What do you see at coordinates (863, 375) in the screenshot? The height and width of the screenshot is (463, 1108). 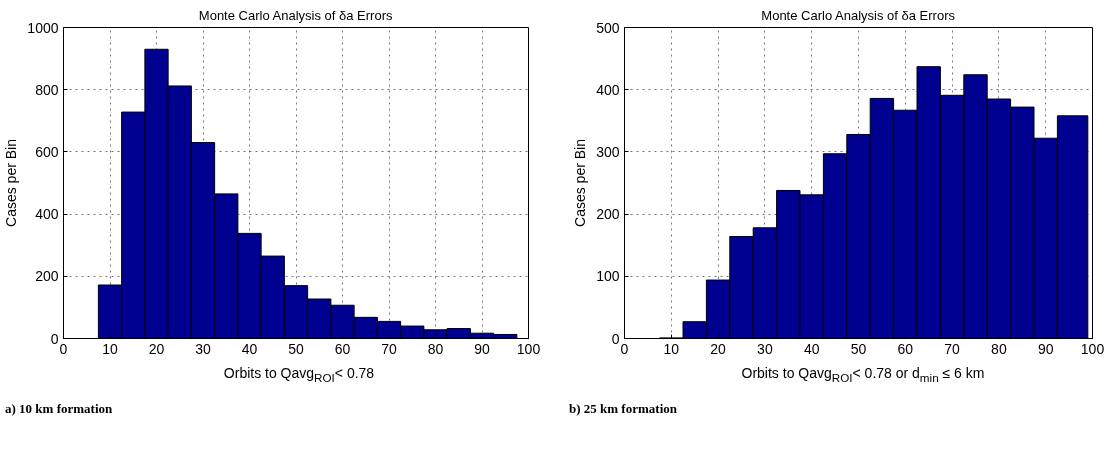 I see `x-axis-title: Orbits to Qavg$_{ROI}$< 0.78 or d$_{min}$ ≤ 6 km` at bounding box center [863, 375].